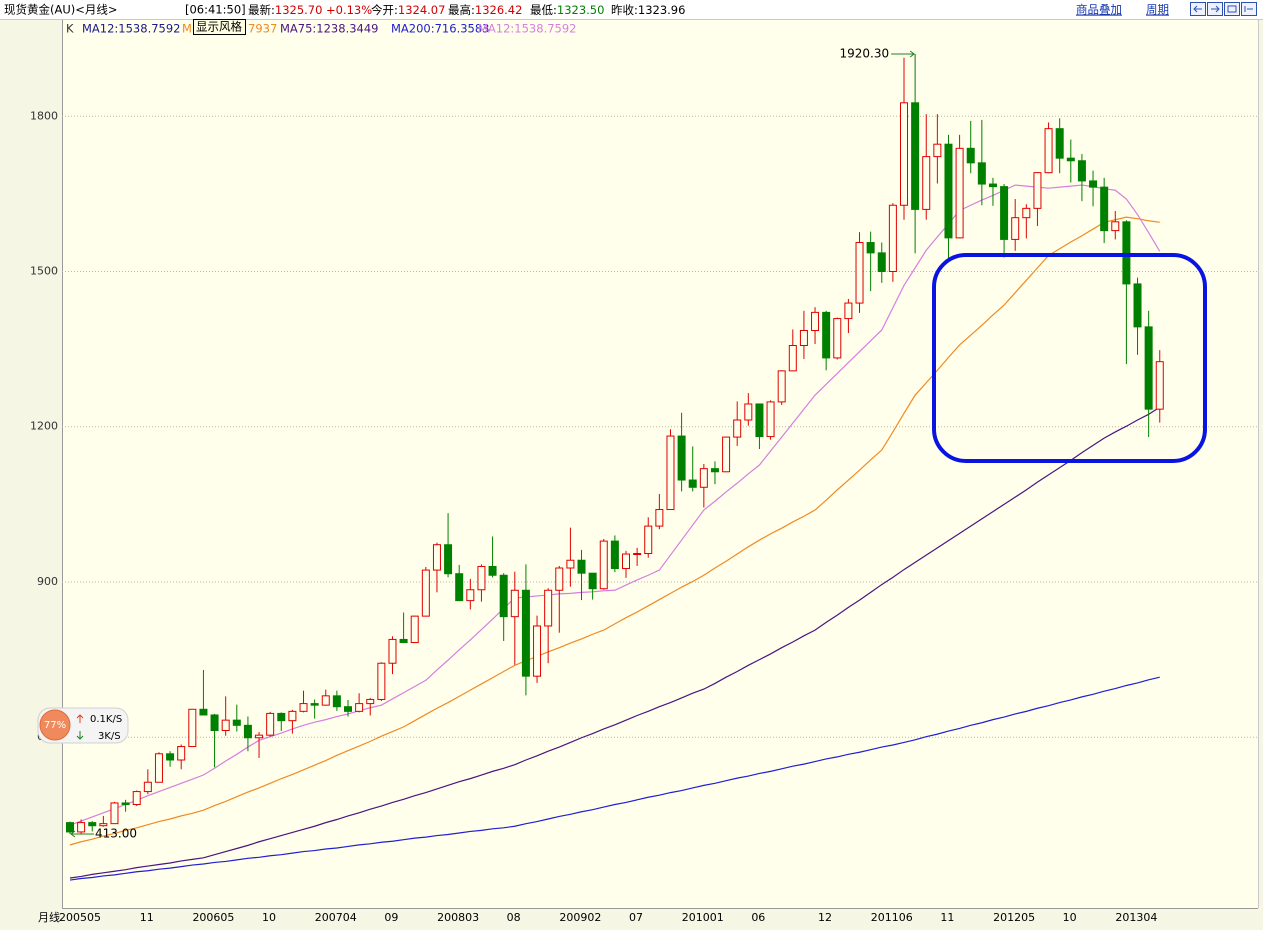  Describe the element at coordinates (543, 10) in the screenshot. I see `header-field-label: 最低:` at that location.